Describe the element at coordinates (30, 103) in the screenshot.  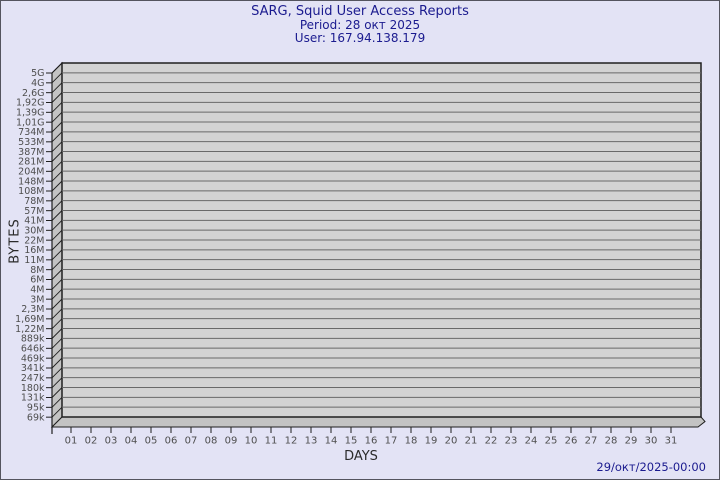
I see `y-tick-label: 1,92G` at that location.